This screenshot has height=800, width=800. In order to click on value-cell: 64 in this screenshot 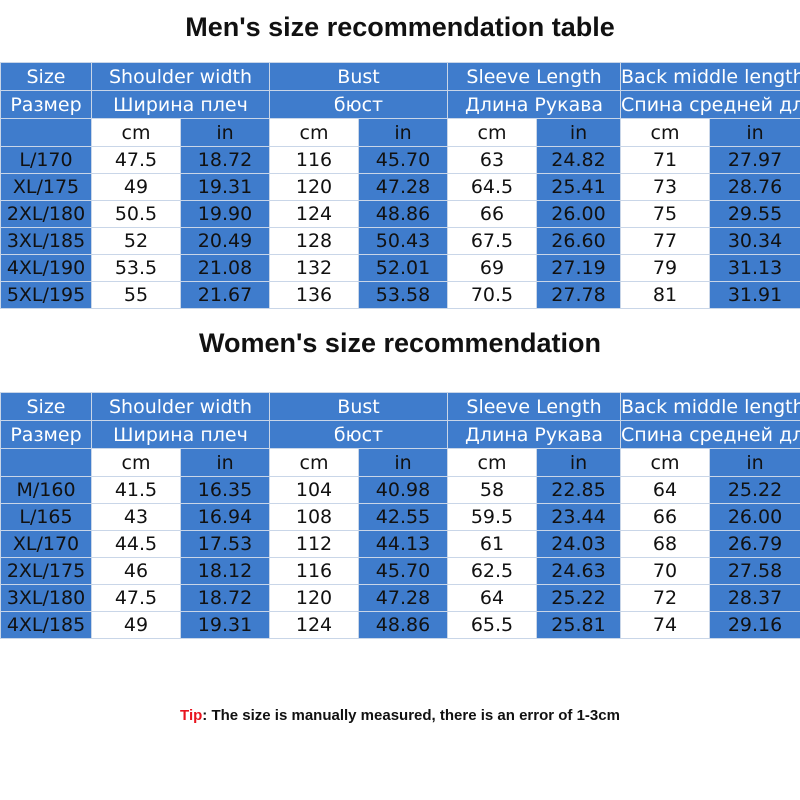, I will do `click(492, 598)`.